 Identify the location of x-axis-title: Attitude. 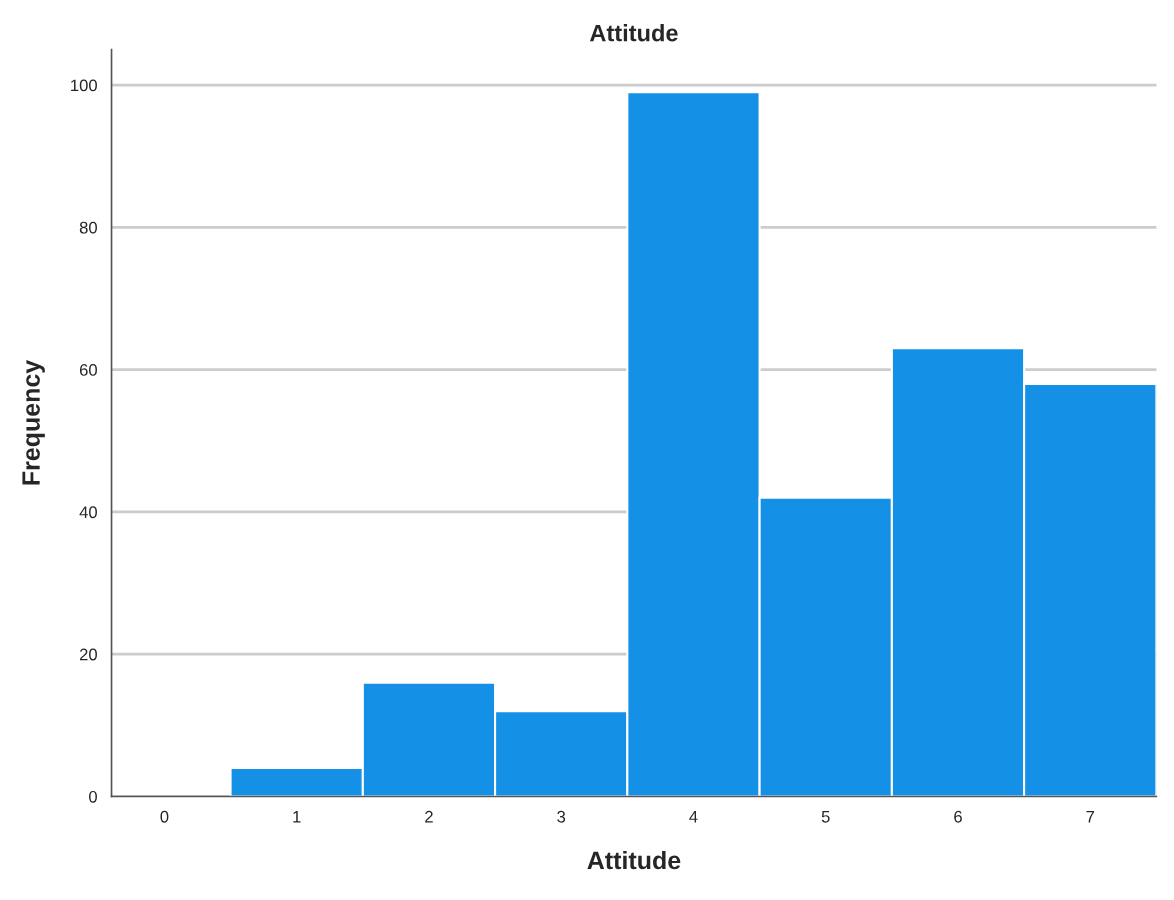
(634, 860).